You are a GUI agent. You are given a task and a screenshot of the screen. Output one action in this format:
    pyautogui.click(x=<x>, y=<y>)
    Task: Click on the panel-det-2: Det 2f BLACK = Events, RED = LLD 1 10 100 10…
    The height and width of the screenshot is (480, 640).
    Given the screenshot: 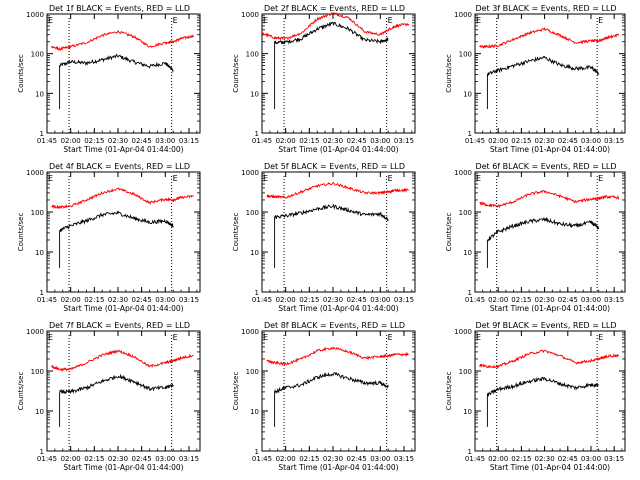 What is the action you would take?
    pyautogui.click(x=324, y=79)
    